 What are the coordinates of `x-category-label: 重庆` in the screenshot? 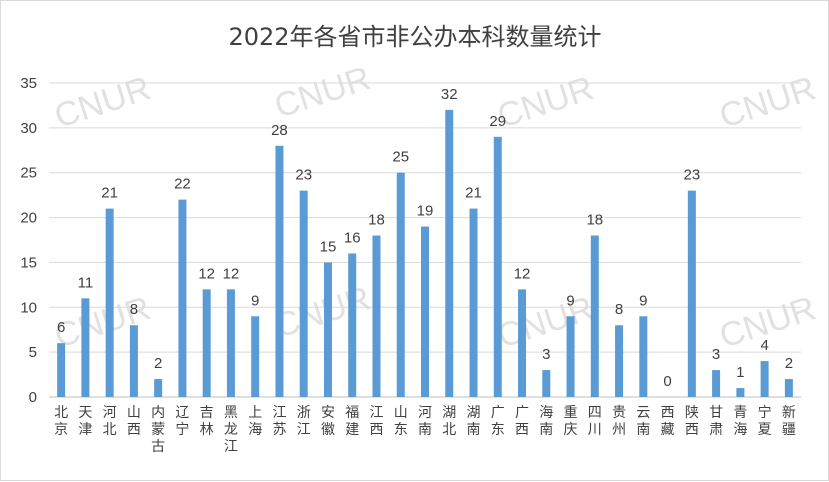 It's located at (571, 421).